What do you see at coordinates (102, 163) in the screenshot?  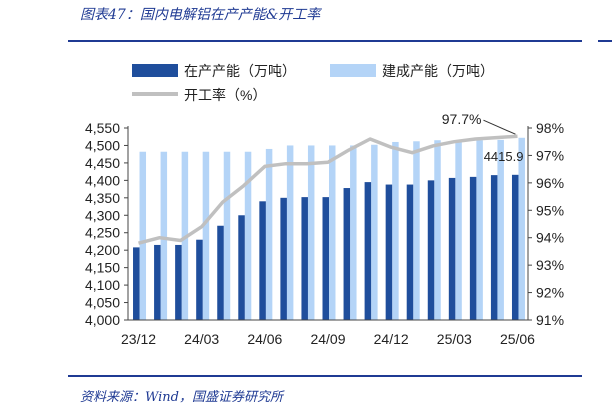 I see `left-tick-label: 4,450` at bounding box center [102, 163].